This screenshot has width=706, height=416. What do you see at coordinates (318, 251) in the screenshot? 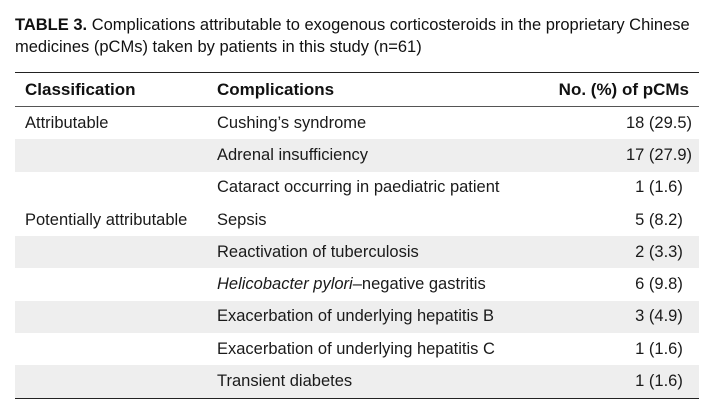
I see `cell-complication: Reactivation of tuberculosis` at bounding box center [318, 251].